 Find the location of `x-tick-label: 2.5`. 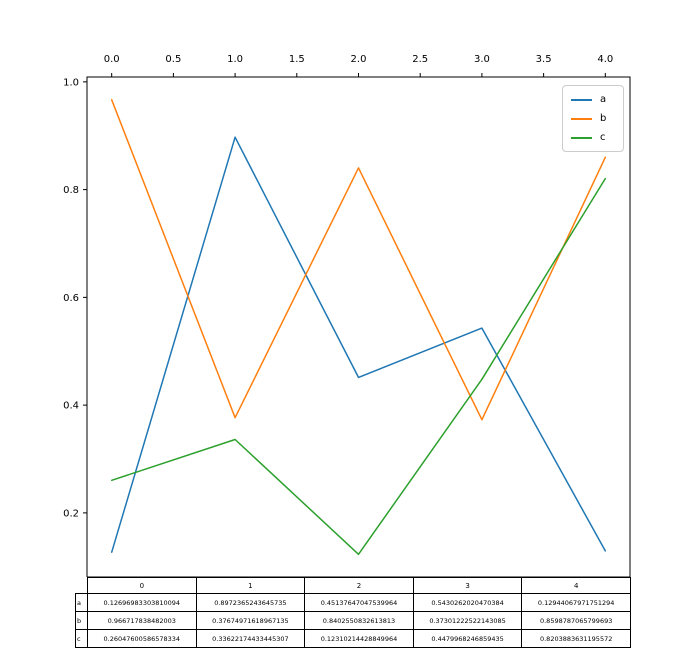

x-tick-label: 2.5 is located at coordinates (420, 59).